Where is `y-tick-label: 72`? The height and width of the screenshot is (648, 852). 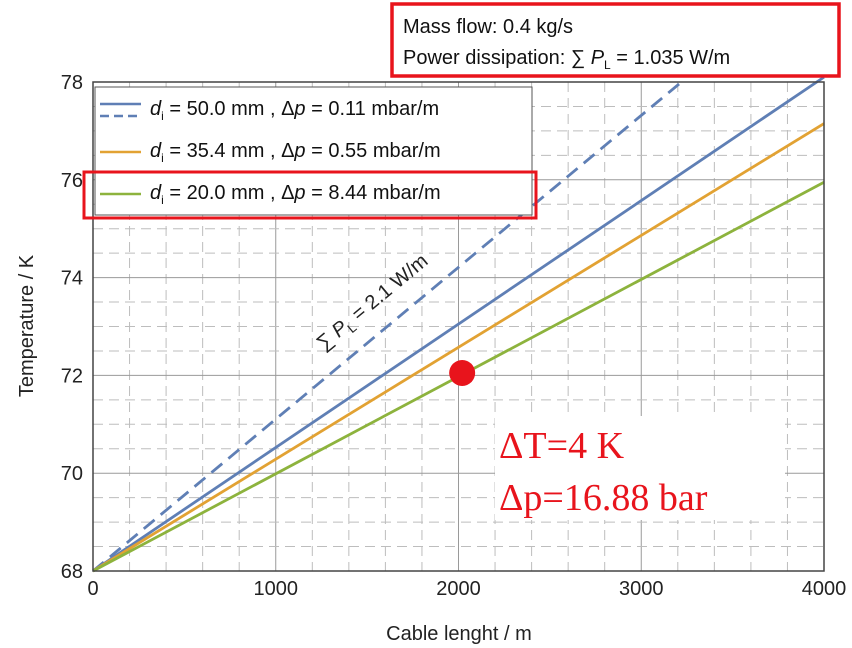
y-tick-label: 72 is located at coordinates (72, 376).